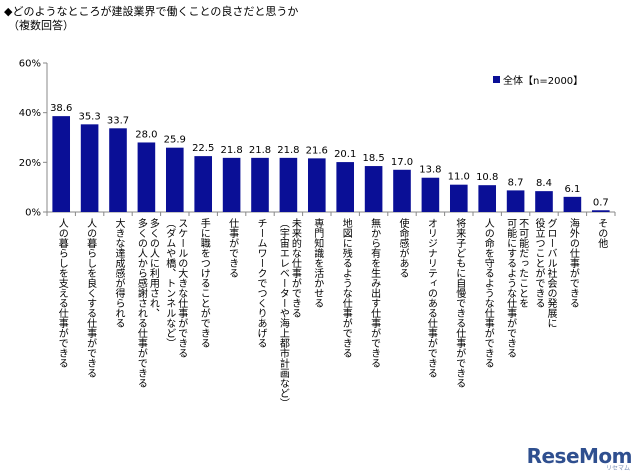 The image size is (640, 474). I want to click on x-tick-label: その他, so click(601, 233).